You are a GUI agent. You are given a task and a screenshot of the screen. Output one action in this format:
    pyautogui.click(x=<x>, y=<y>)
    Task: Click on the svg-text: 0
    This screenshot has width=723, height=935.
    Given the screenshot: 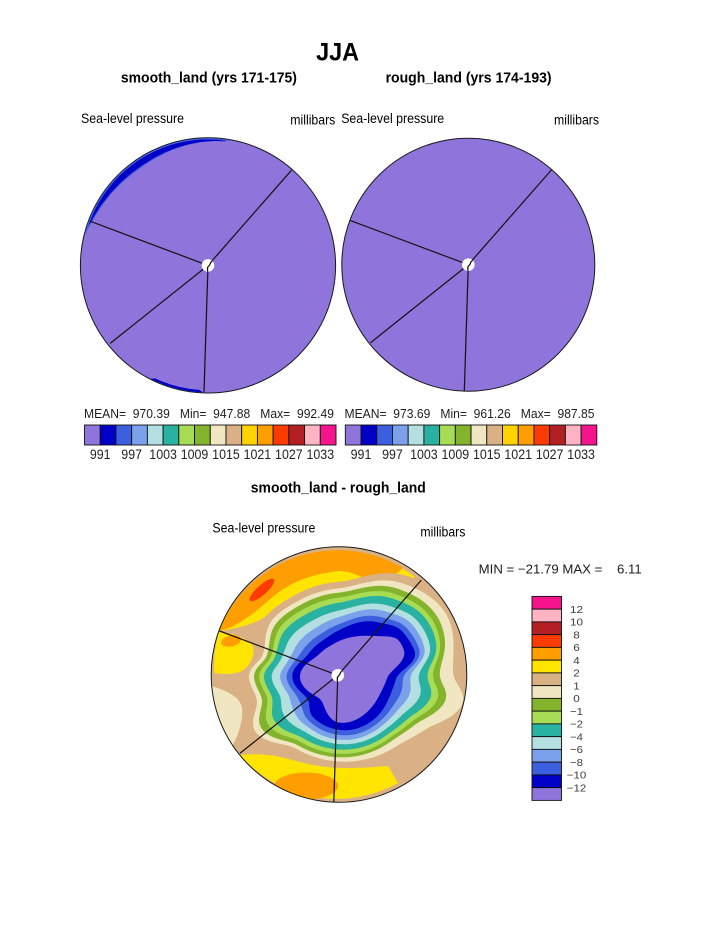 What is the action you would take?
    pyautogui.click(x=576, y=699)
    